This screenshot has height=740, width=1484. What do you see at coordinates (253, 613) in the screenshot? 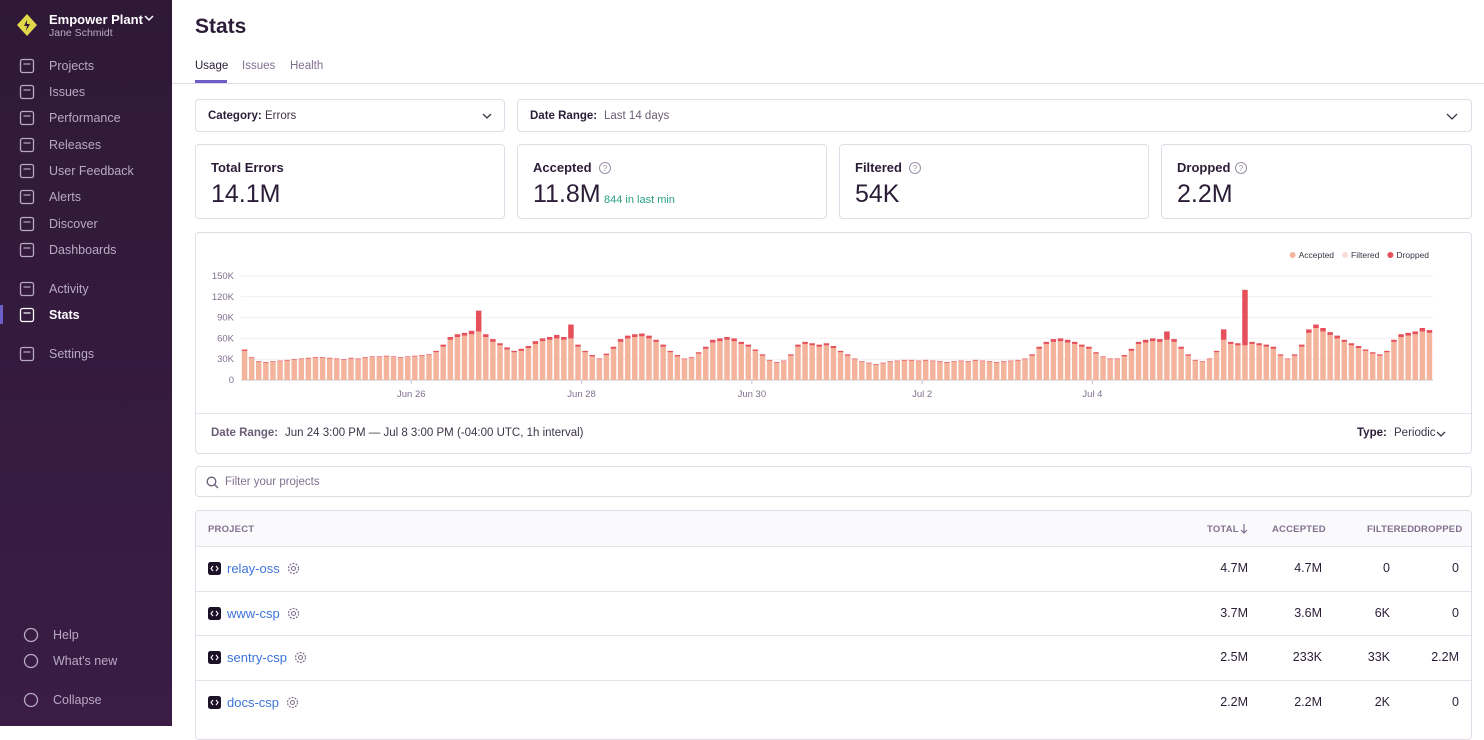
I see `project-link: www-csp` at bounding box center [253, 613].